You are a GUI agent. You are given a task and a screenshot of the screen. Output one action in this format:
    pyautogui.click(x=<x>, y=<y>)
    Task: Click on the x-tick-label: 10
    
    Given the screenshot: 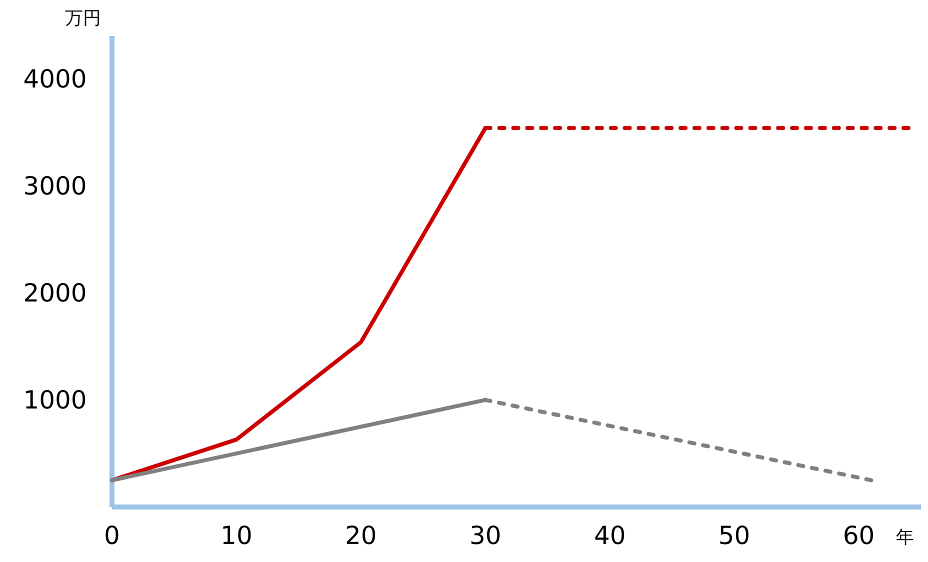 What is the action you would take?
    pyautogui.click(x=236, y=535)
    